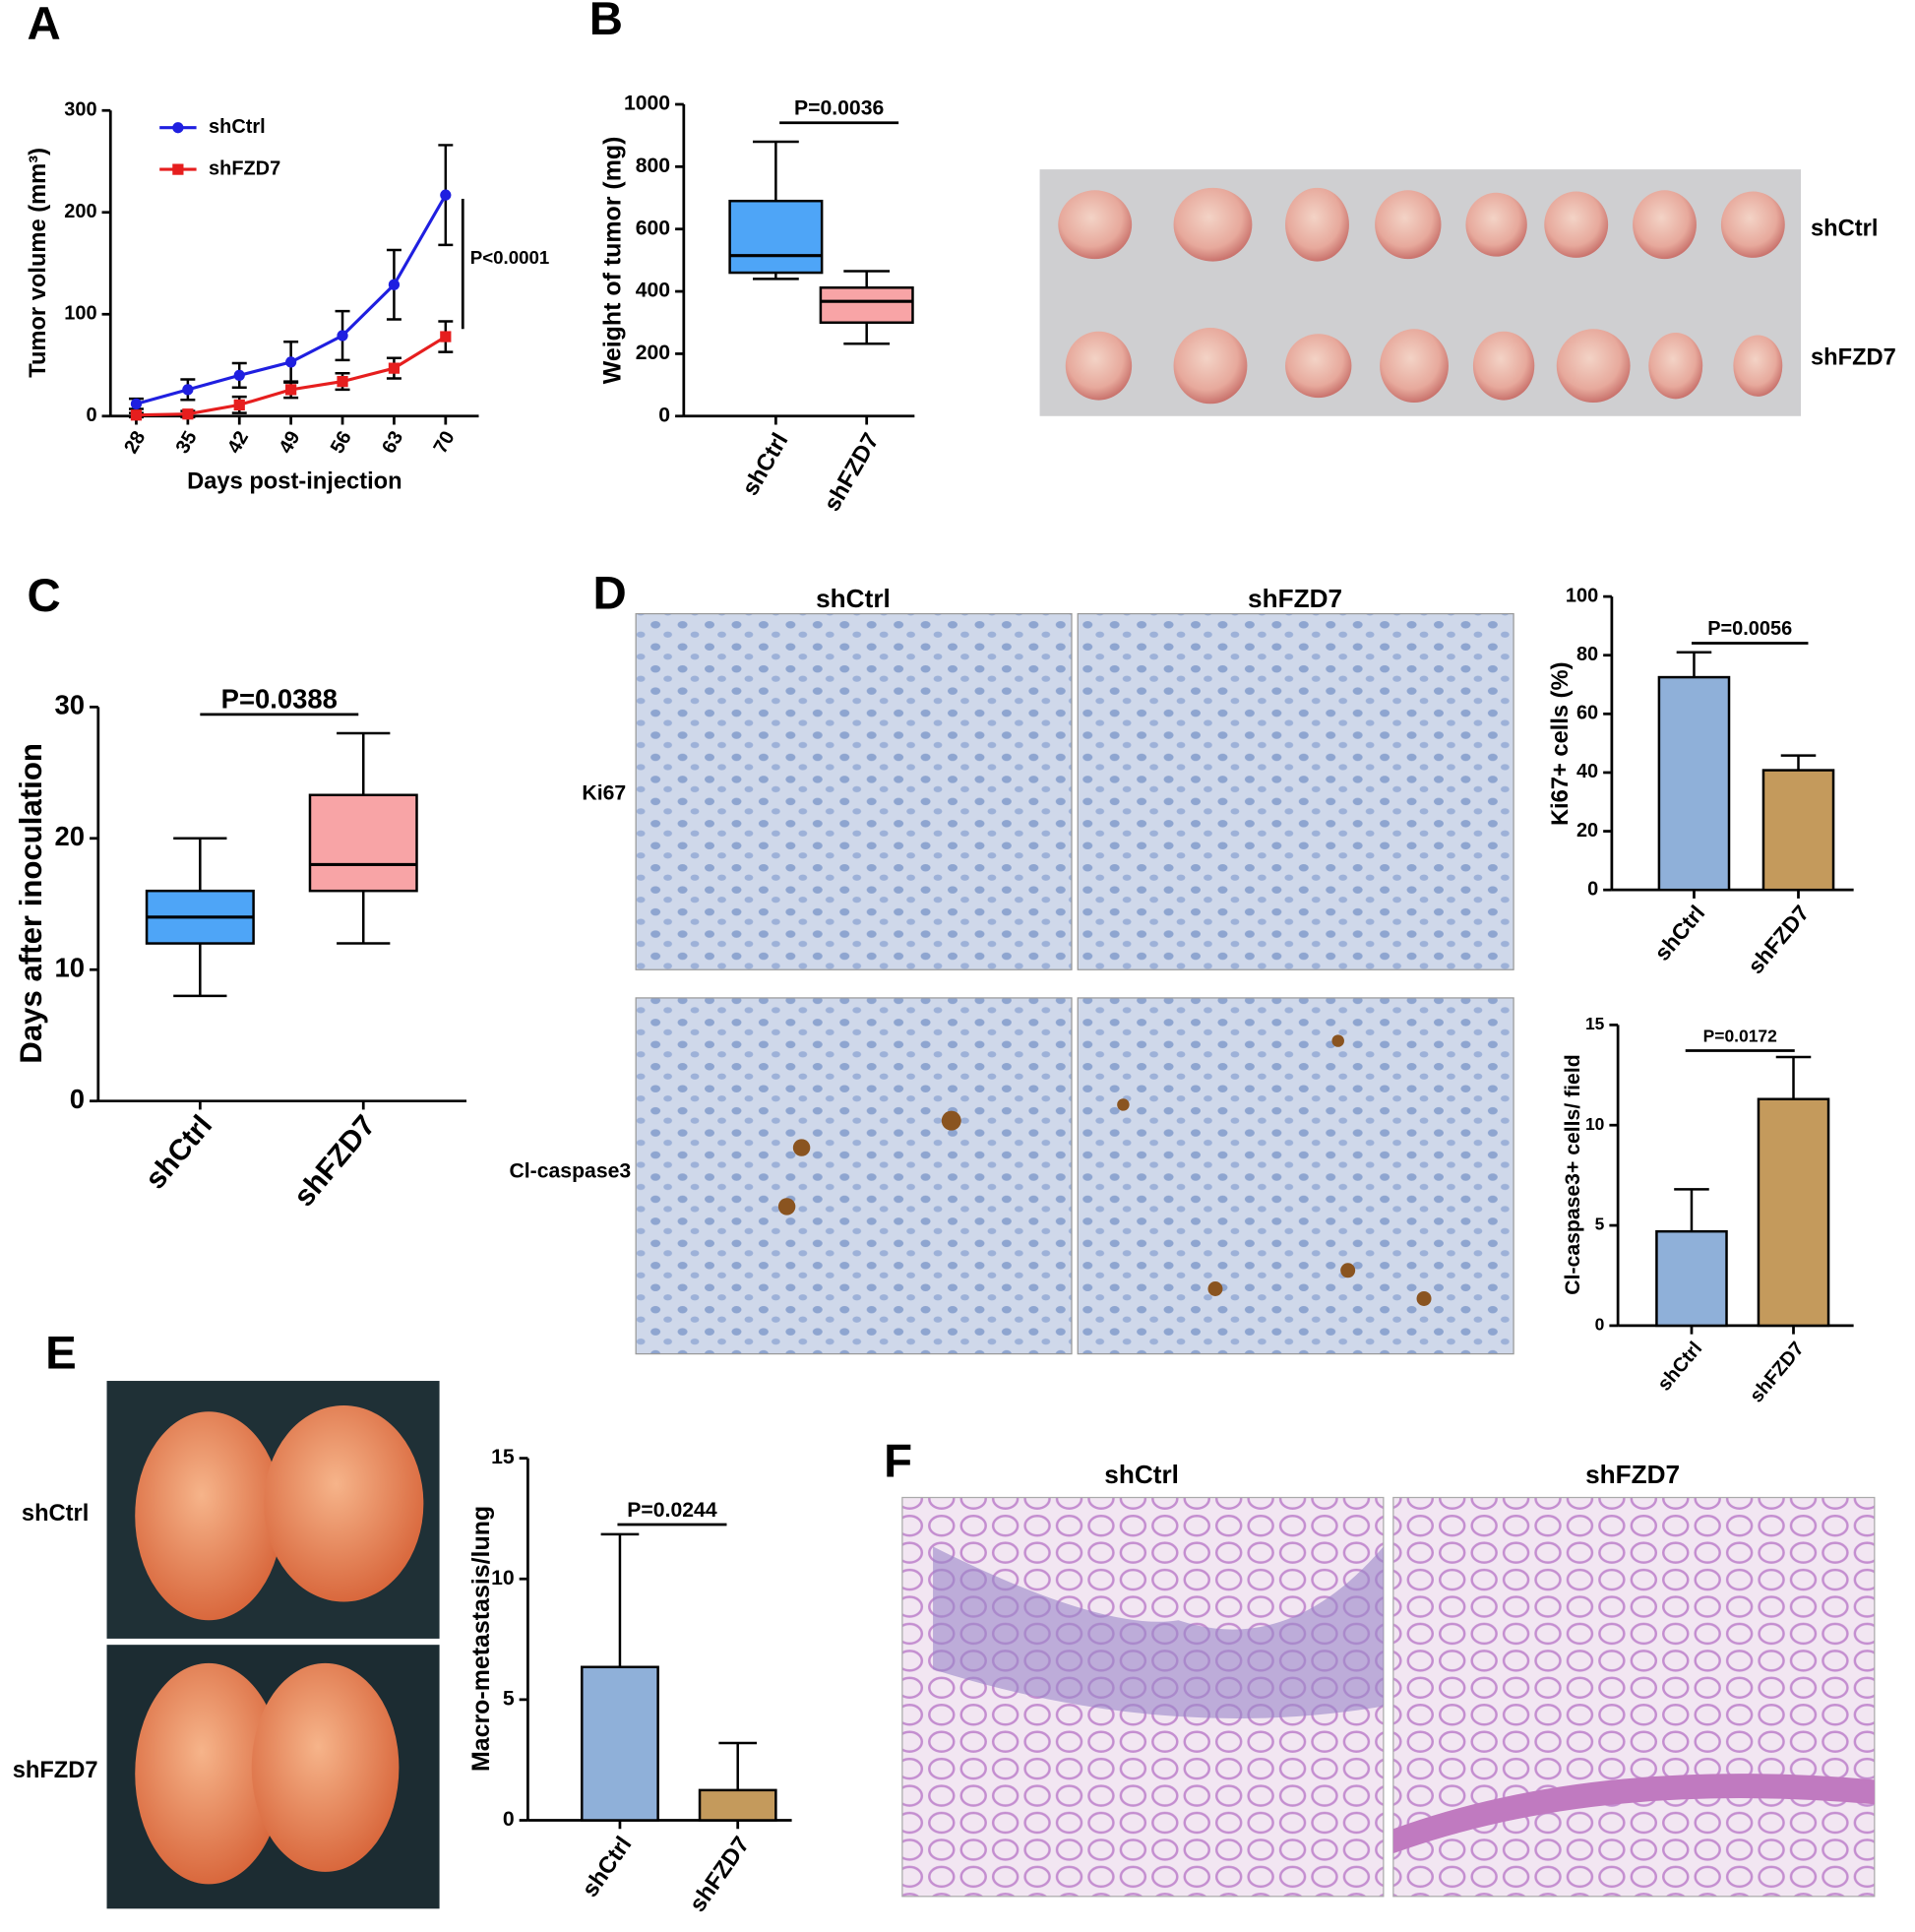 This screenshot has width=1915, height=1932. Describe the element at coordinates (898, 1461) in the screenshot. I see `panel-letter: F` at that location.